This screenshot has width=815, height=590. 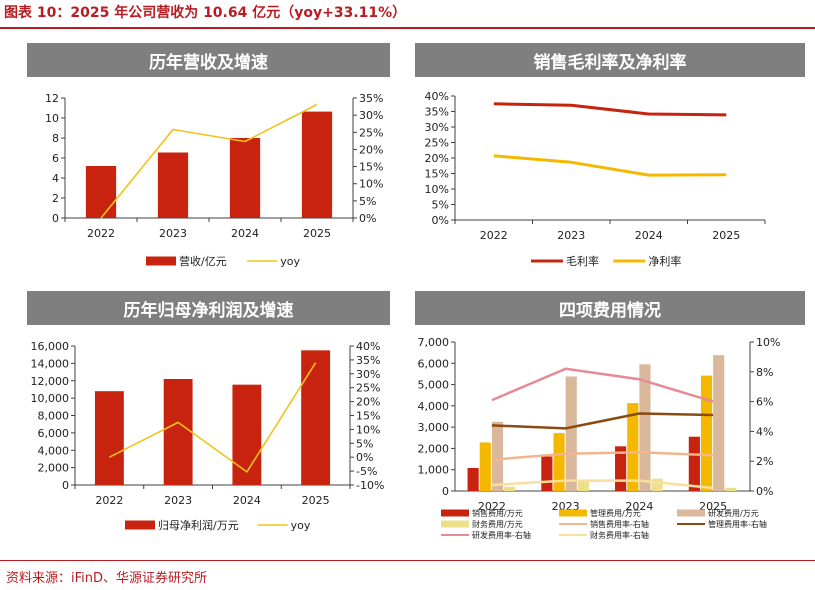 What do you see at coordinates (54, 416) in the screenshot?
I see `y-tick-label: 8,000` at bounding box center [54, 416].